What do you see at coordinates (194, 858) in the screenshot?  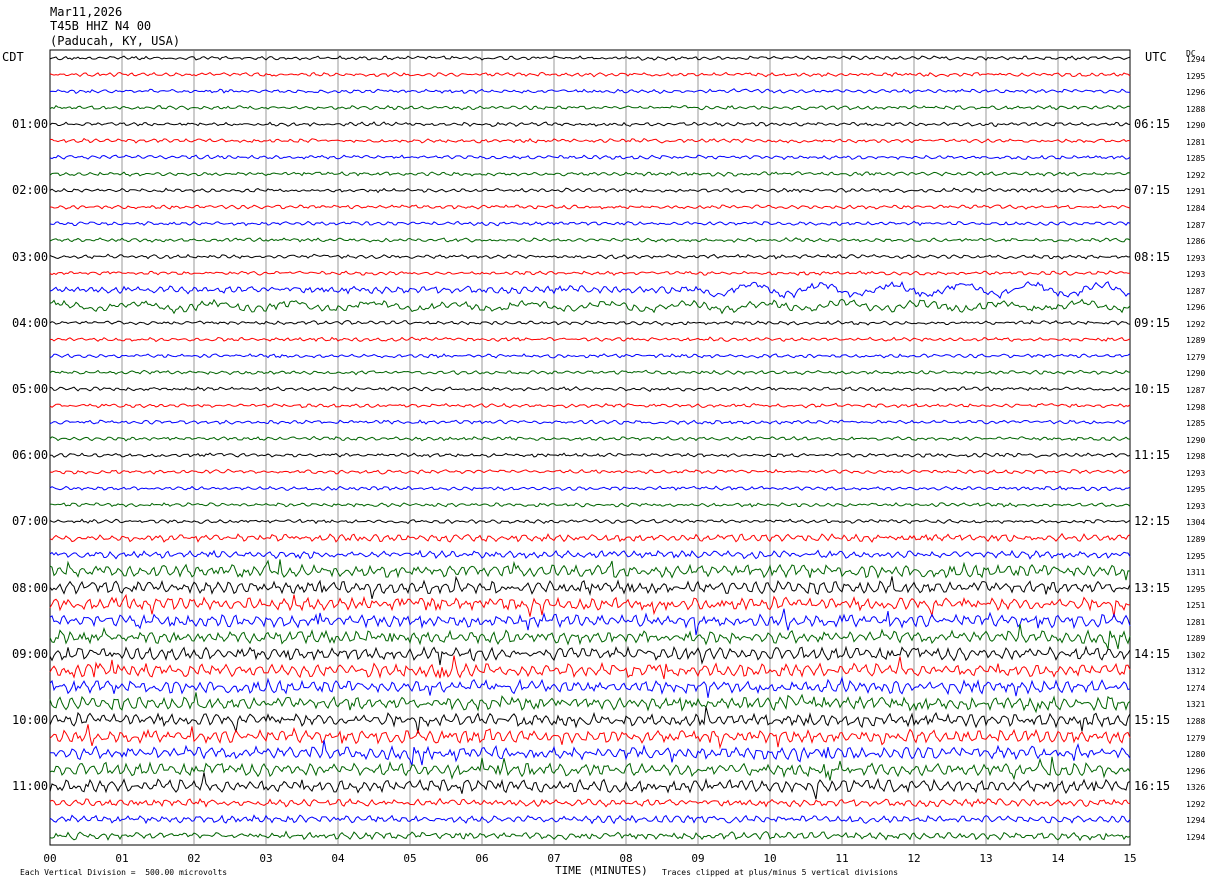 I see `x-tick-label: 02` at bounding box center [194, 858].